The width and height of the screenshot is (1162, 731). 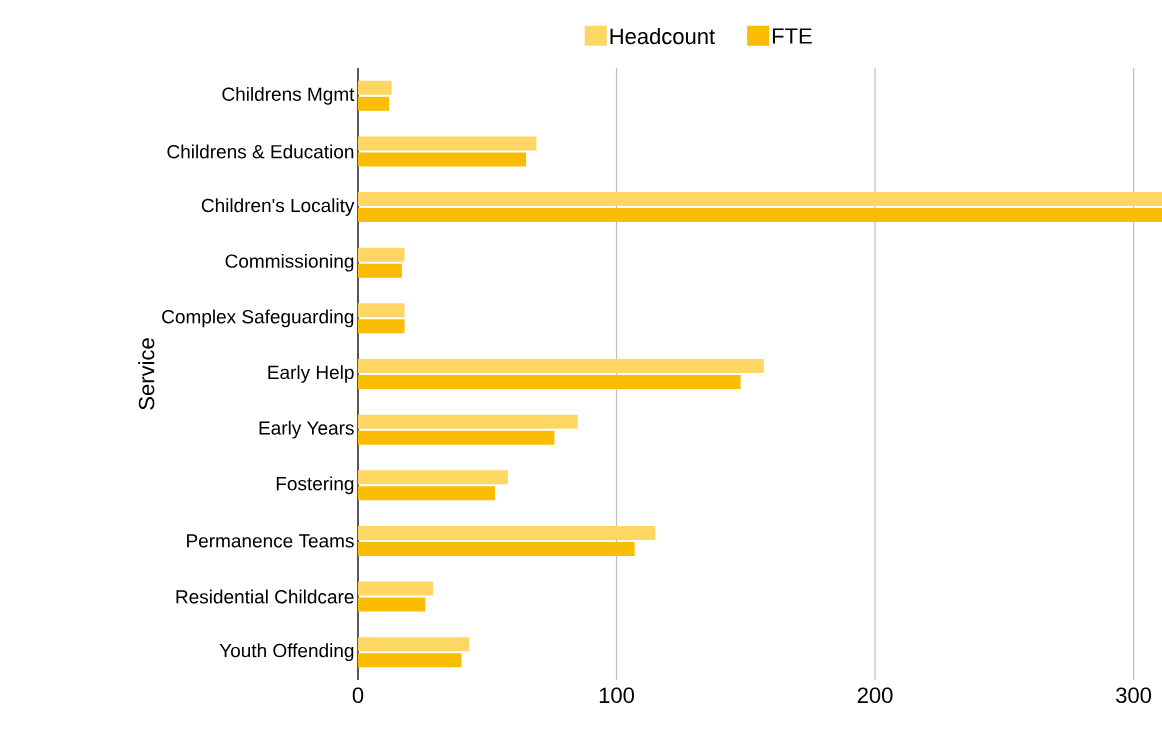 What do you see at coordinates (288, 95) in the screenshot?
I see `y-tick-label: Childrens Mgmt` at bounding box center [288, 95].